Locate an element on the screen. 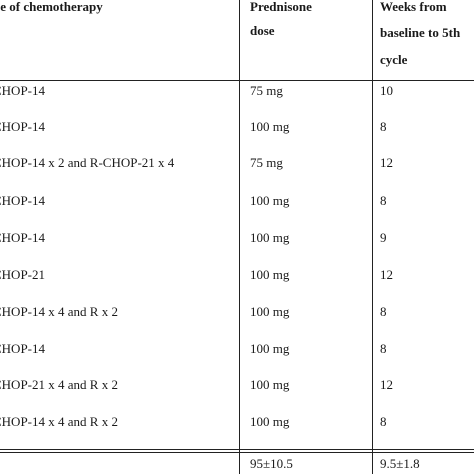 The image size is (474, 474). header-prednisone-line2: dose is located at coordinates (262, 30).